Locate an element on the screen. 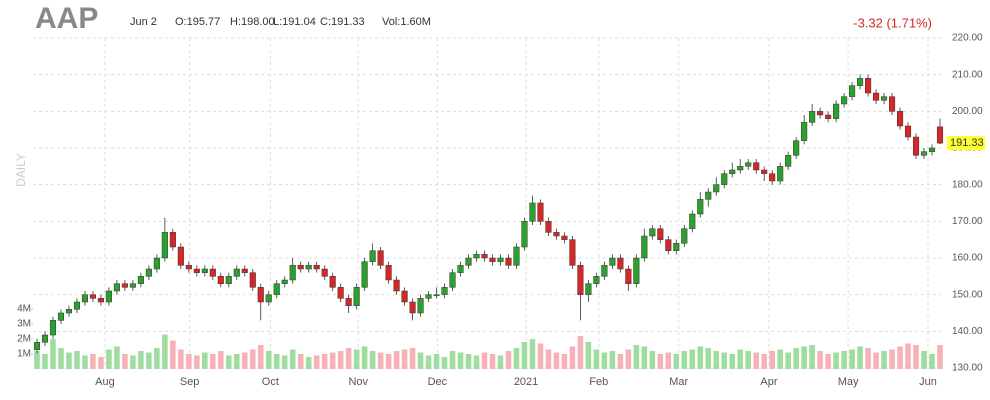 Image resolution: width=990 pixels, height=400 pixels. x-tick-label: Nov is located at coordinates (358, 382).